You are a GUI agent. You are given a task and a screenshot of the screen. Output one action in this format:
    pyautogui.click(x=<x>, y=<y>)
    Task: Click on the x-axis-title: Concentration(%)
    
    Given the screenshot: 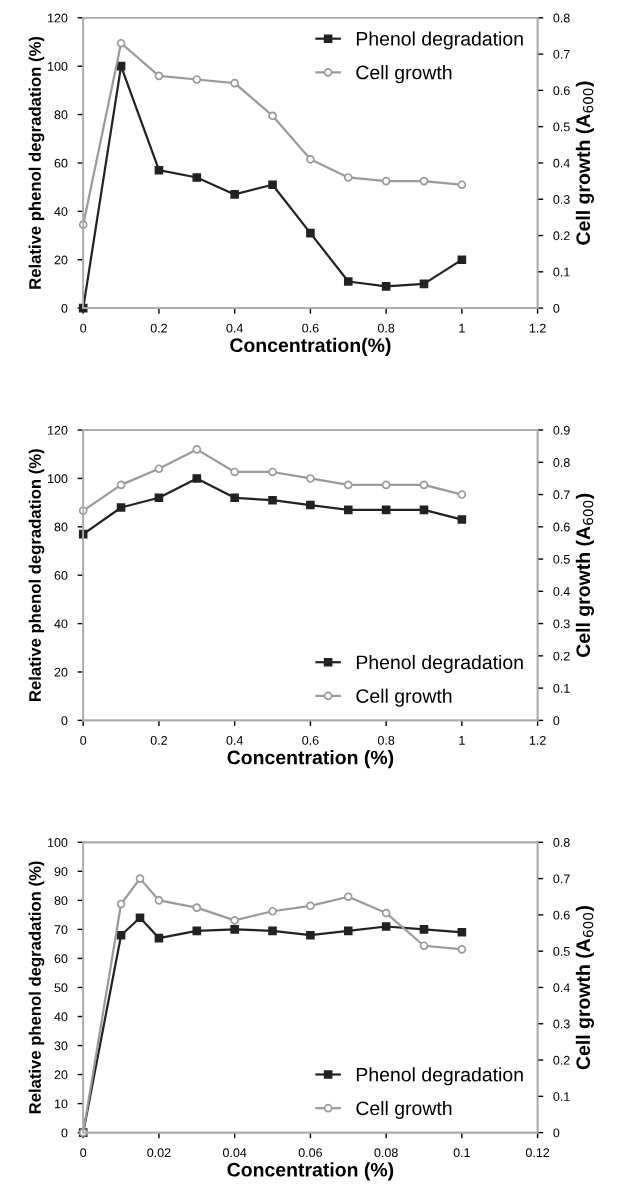 What is the action you would take?
    pyautogui.click(x=310, y=346)
    